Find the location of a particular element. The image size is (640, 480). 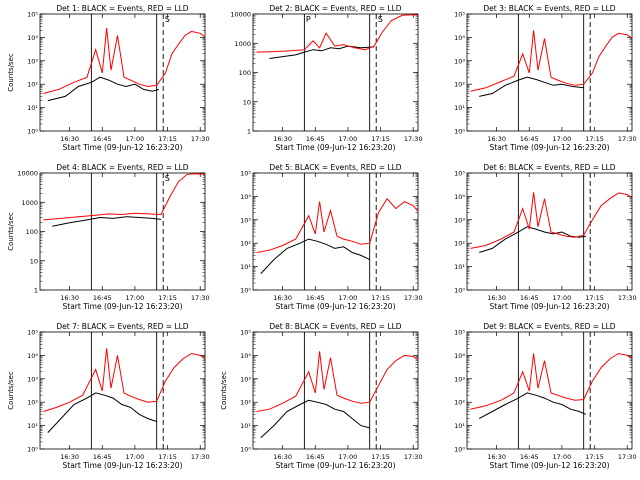

panel-title: Det 7: BLACK = Events, RED = LLD is located at coordinates (122, 326).